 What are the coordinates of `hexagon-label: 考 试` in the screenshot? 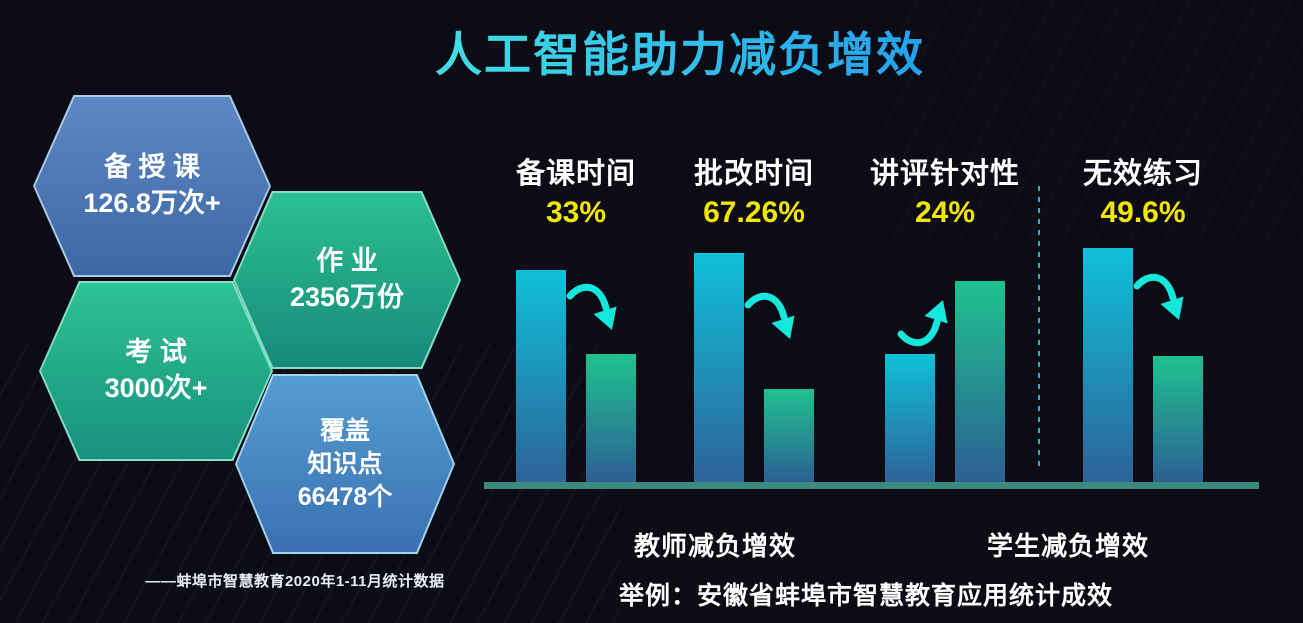 It's located at (156, 352).